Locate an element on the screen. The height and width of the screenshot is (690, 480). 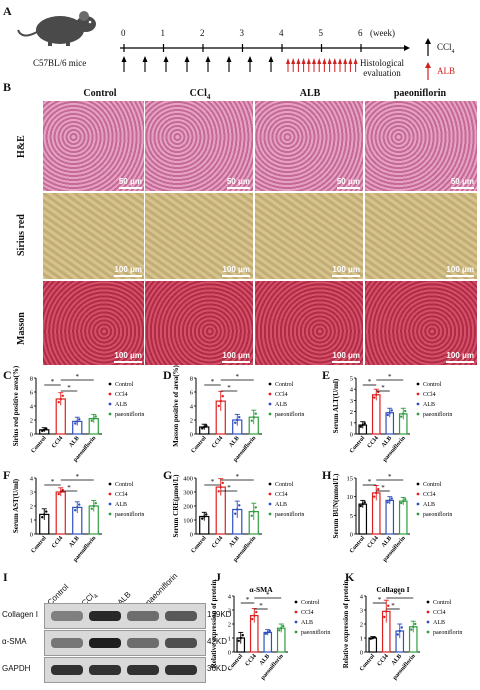
histology-image-masson-alb: 100 μm is located at coordinates (309, 323).